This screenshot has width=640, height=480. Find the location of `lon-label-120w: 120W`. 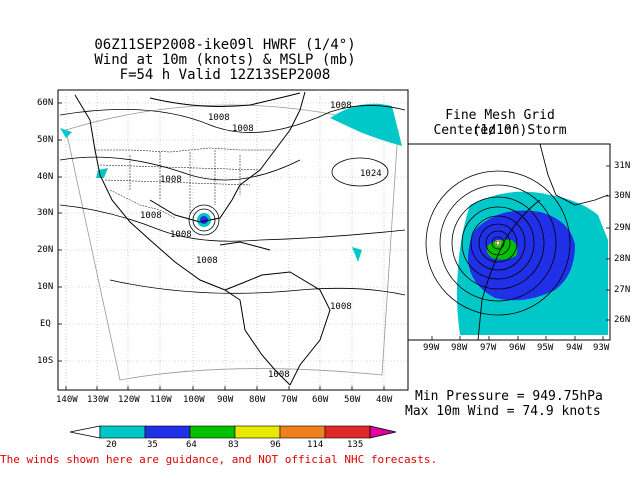

lon-label-120w: 120W is located at coordinates (129, 400).